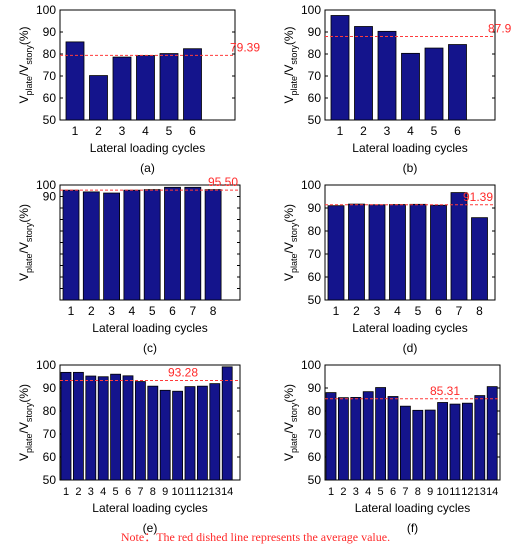 The height and width of the screenshot is (550, 511). I want to click on x-tick-label: 11, so click(454, 492).